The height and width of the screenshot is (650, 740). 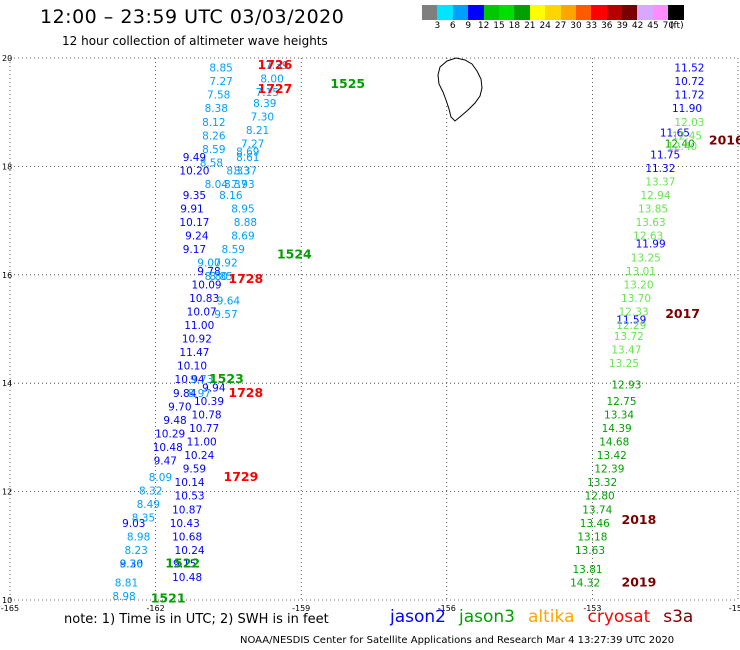 What do you see at coordinates (231, 196) in the screenshot?
I see `swh-value: 8.16` at bounding box center [231, 196].